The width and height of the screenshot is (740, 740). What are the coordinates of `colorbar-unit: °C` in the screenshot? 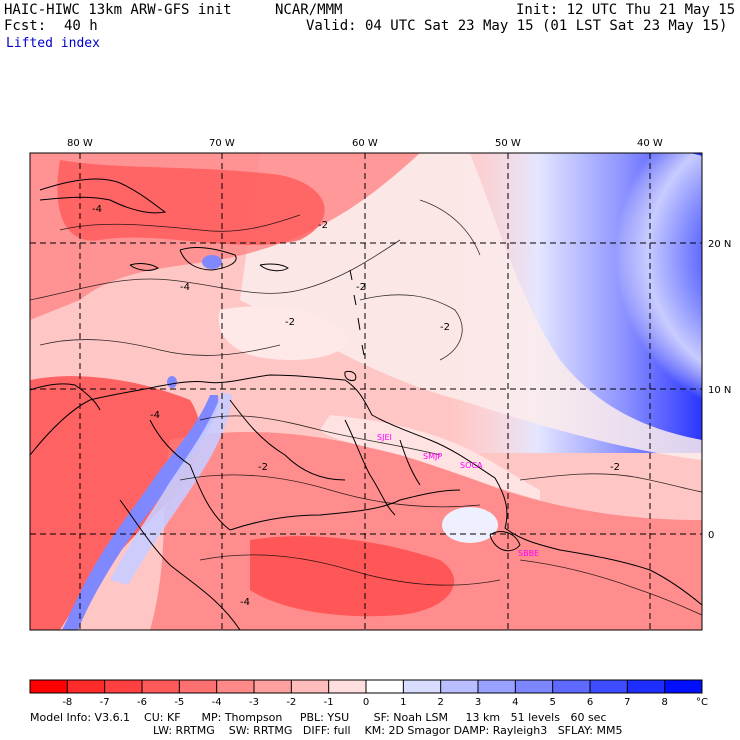 It's located at (702, 702).